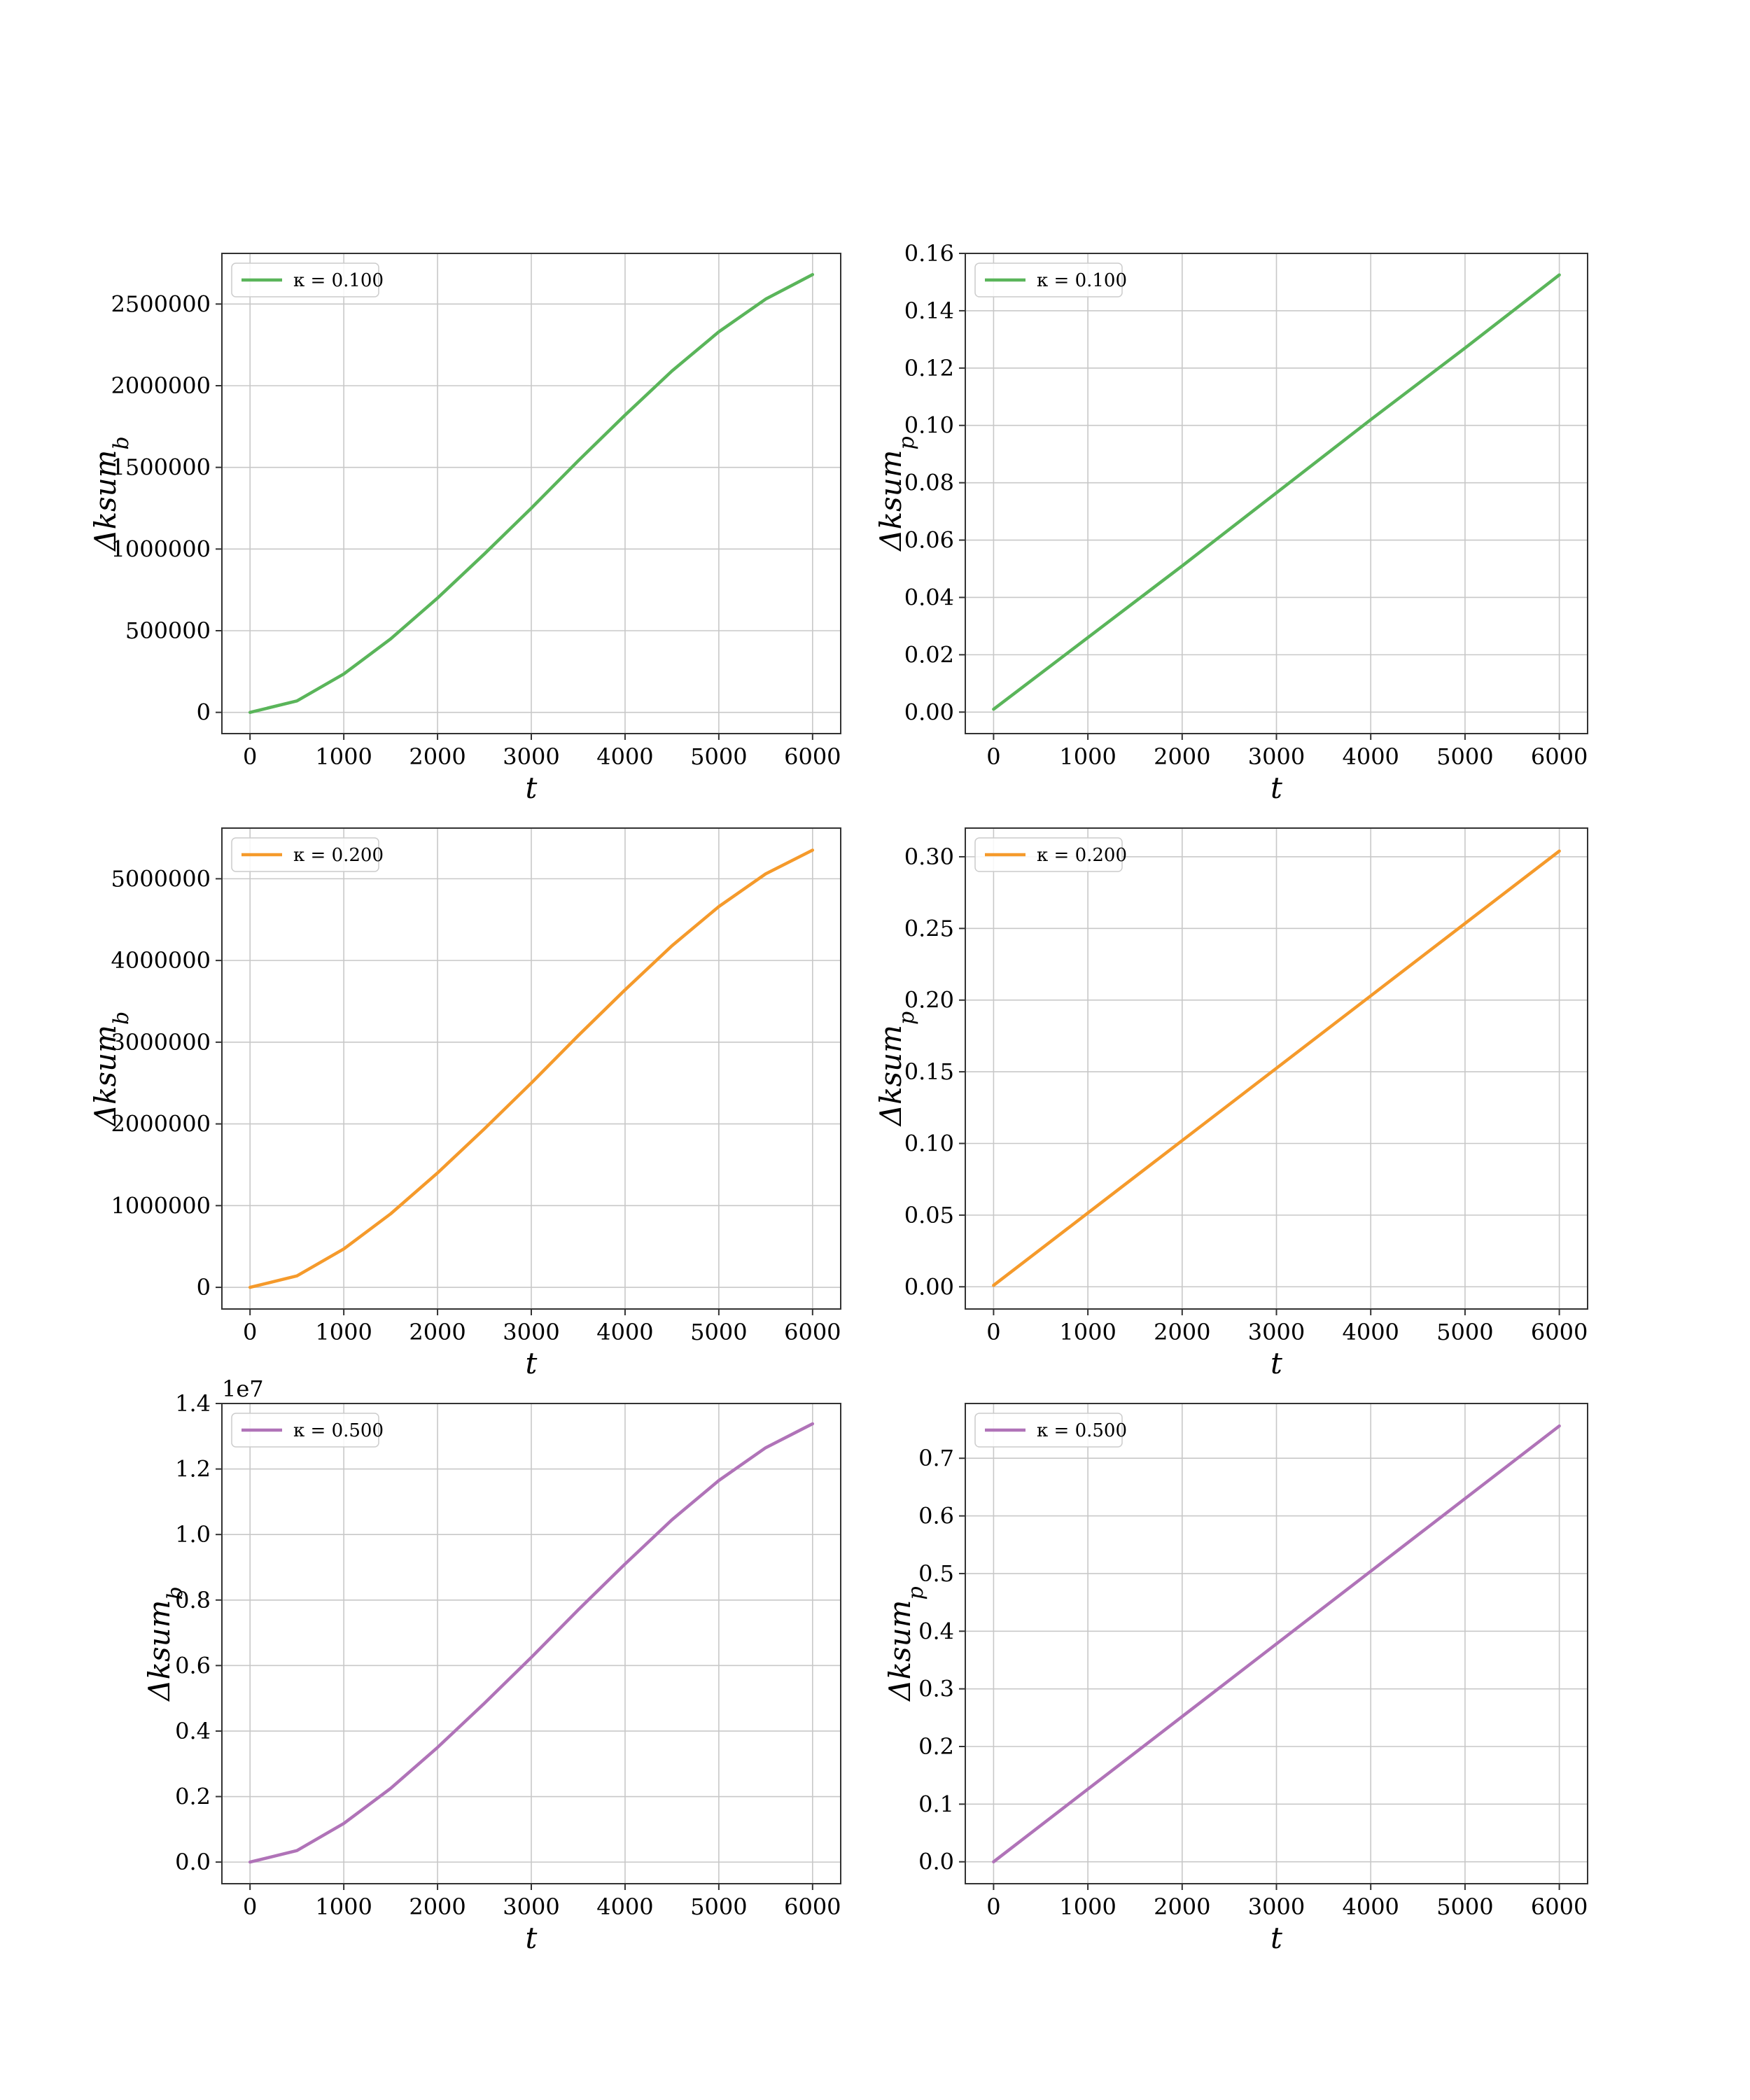 The width and height of the screenshot is (1750, 2100). I want to click on legend-label: κ = 0.500, so click(1082, 1430).